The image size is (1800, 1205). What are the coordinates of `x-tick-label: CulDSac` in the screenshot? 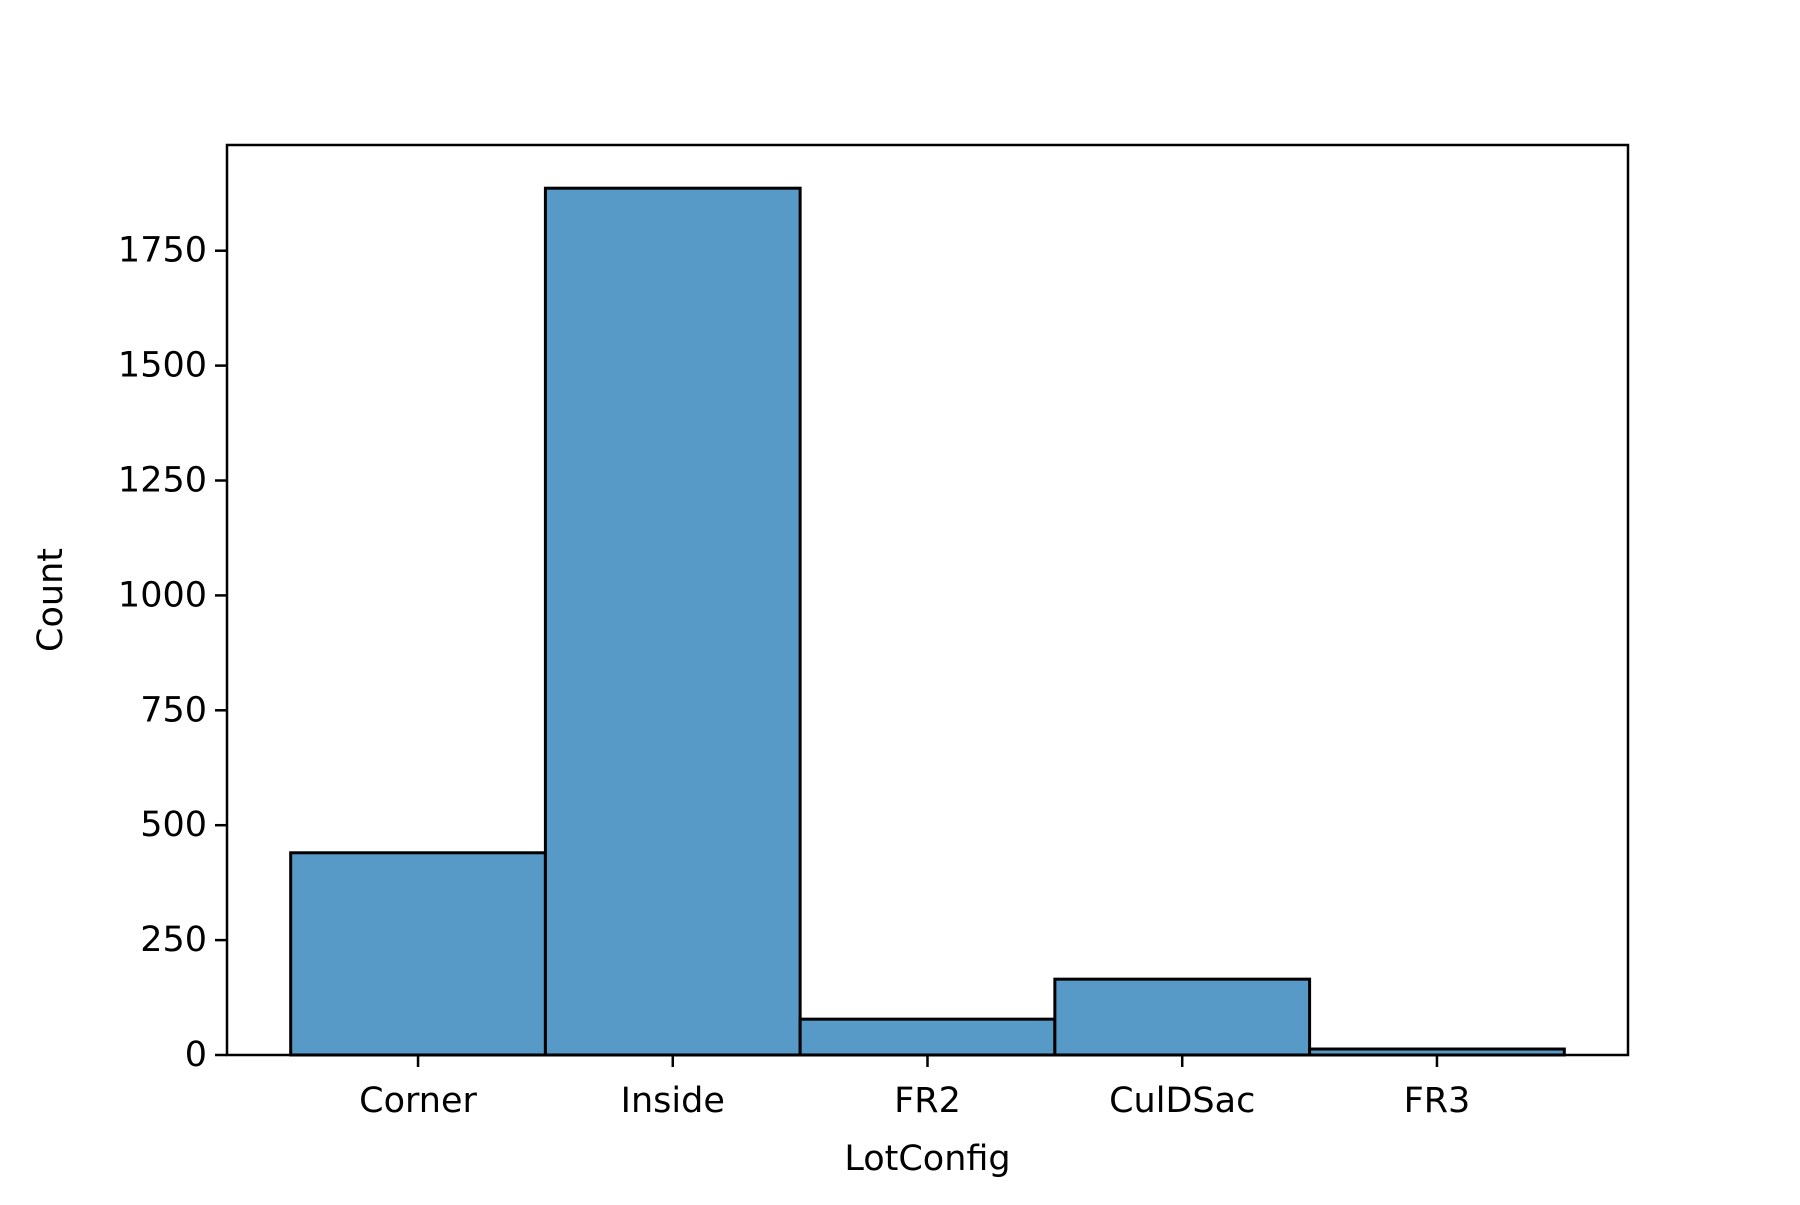 It's located at (1182, 1101).